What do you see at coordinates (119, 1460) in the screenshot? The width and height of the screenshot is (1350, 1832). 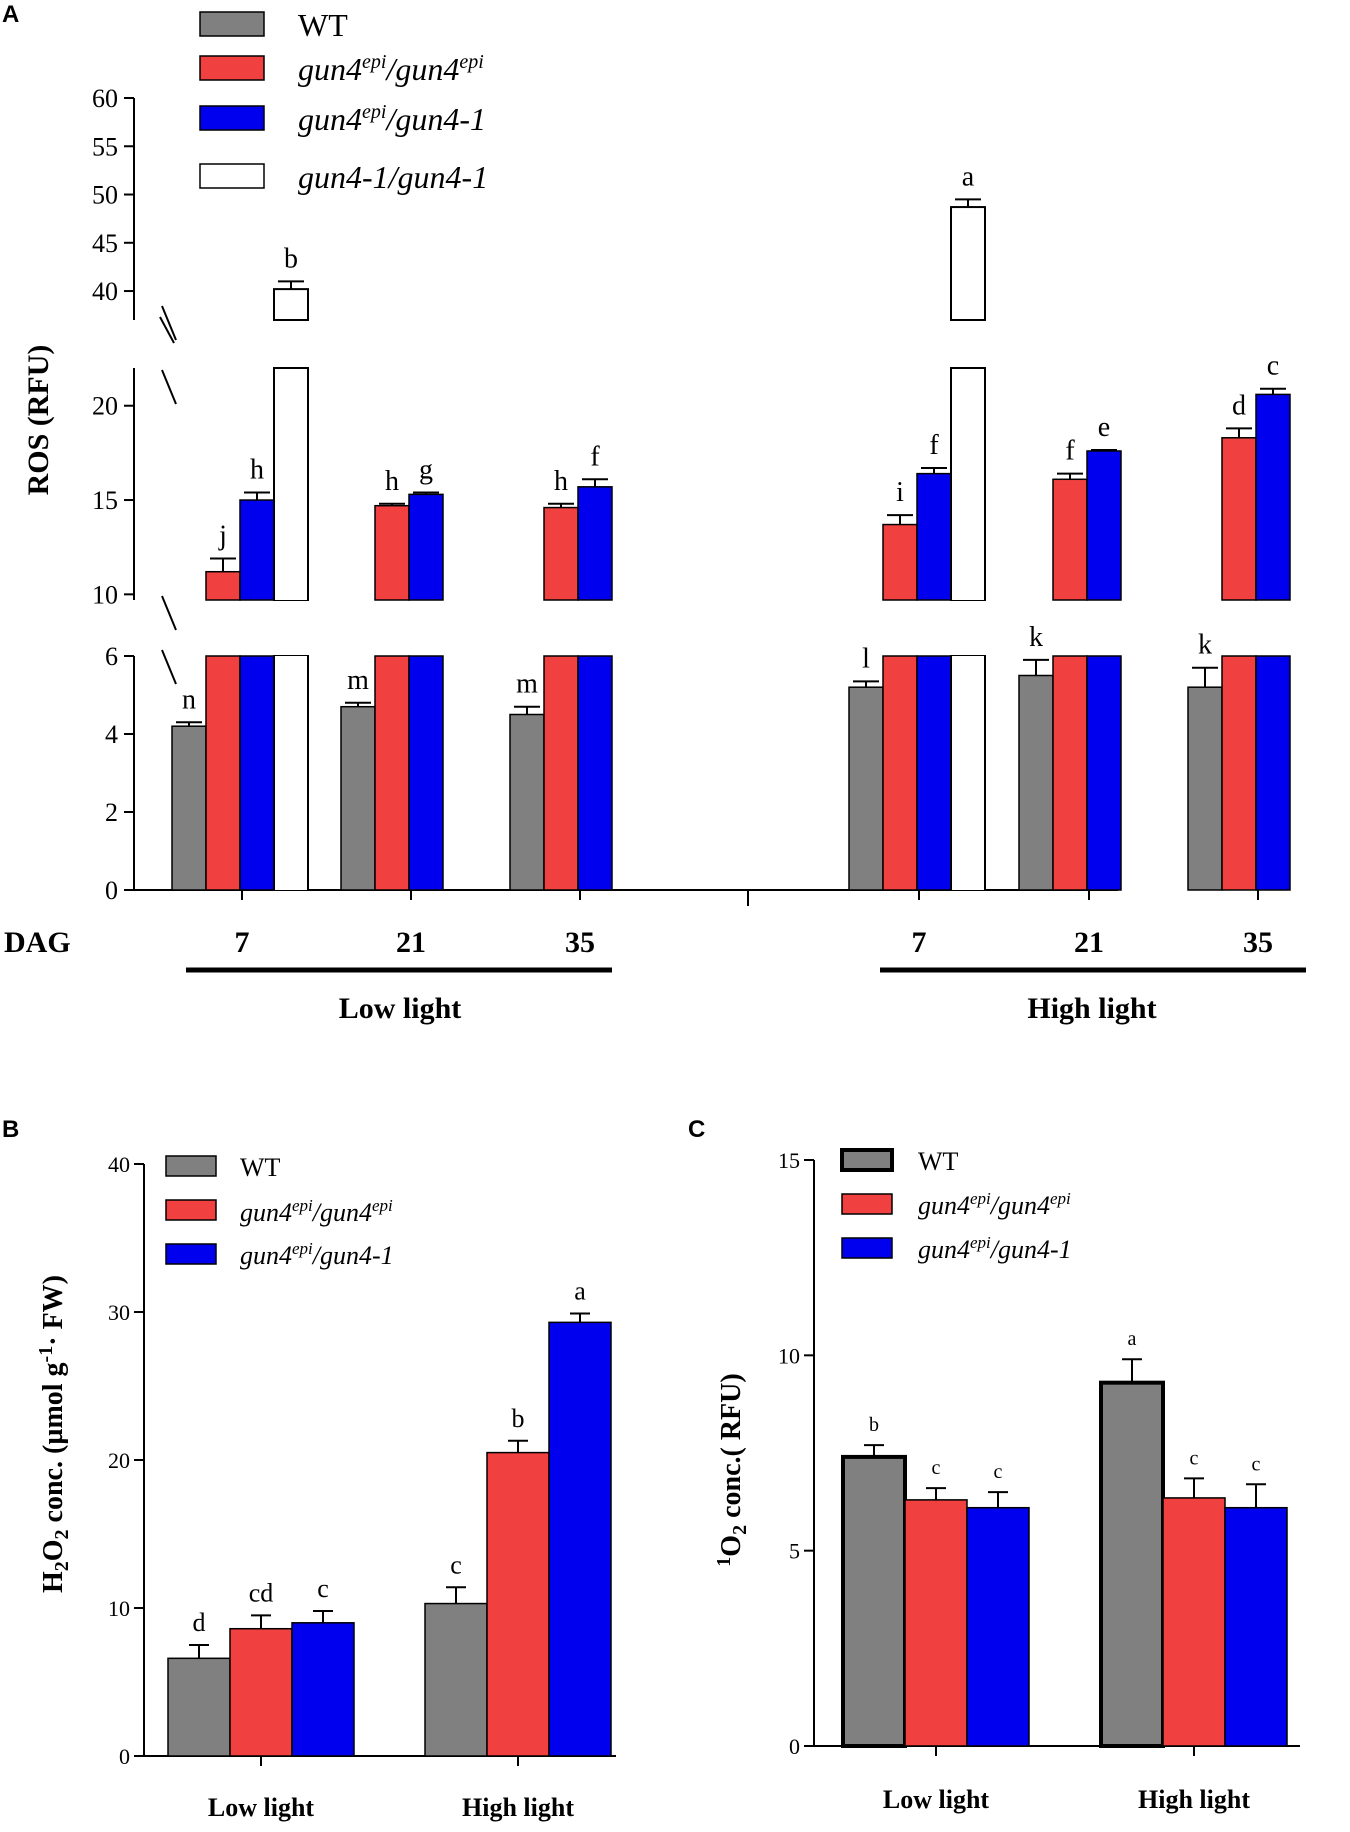 I see `y-tick-label: 20` at bounding box center [119, 1460].